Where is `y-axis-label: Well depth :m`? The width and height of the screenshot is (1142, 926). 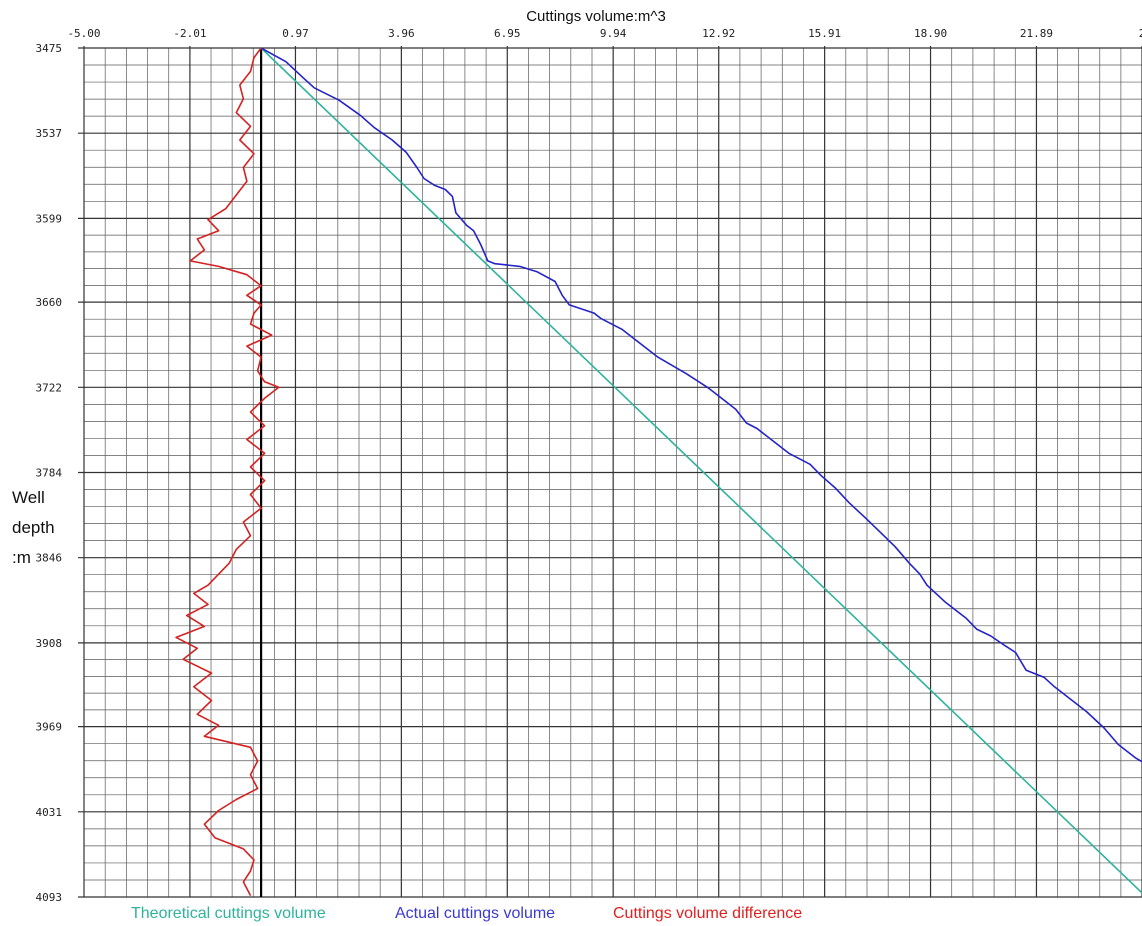 y-axis-label: Well depth :m is located at coordinates (33, 527).